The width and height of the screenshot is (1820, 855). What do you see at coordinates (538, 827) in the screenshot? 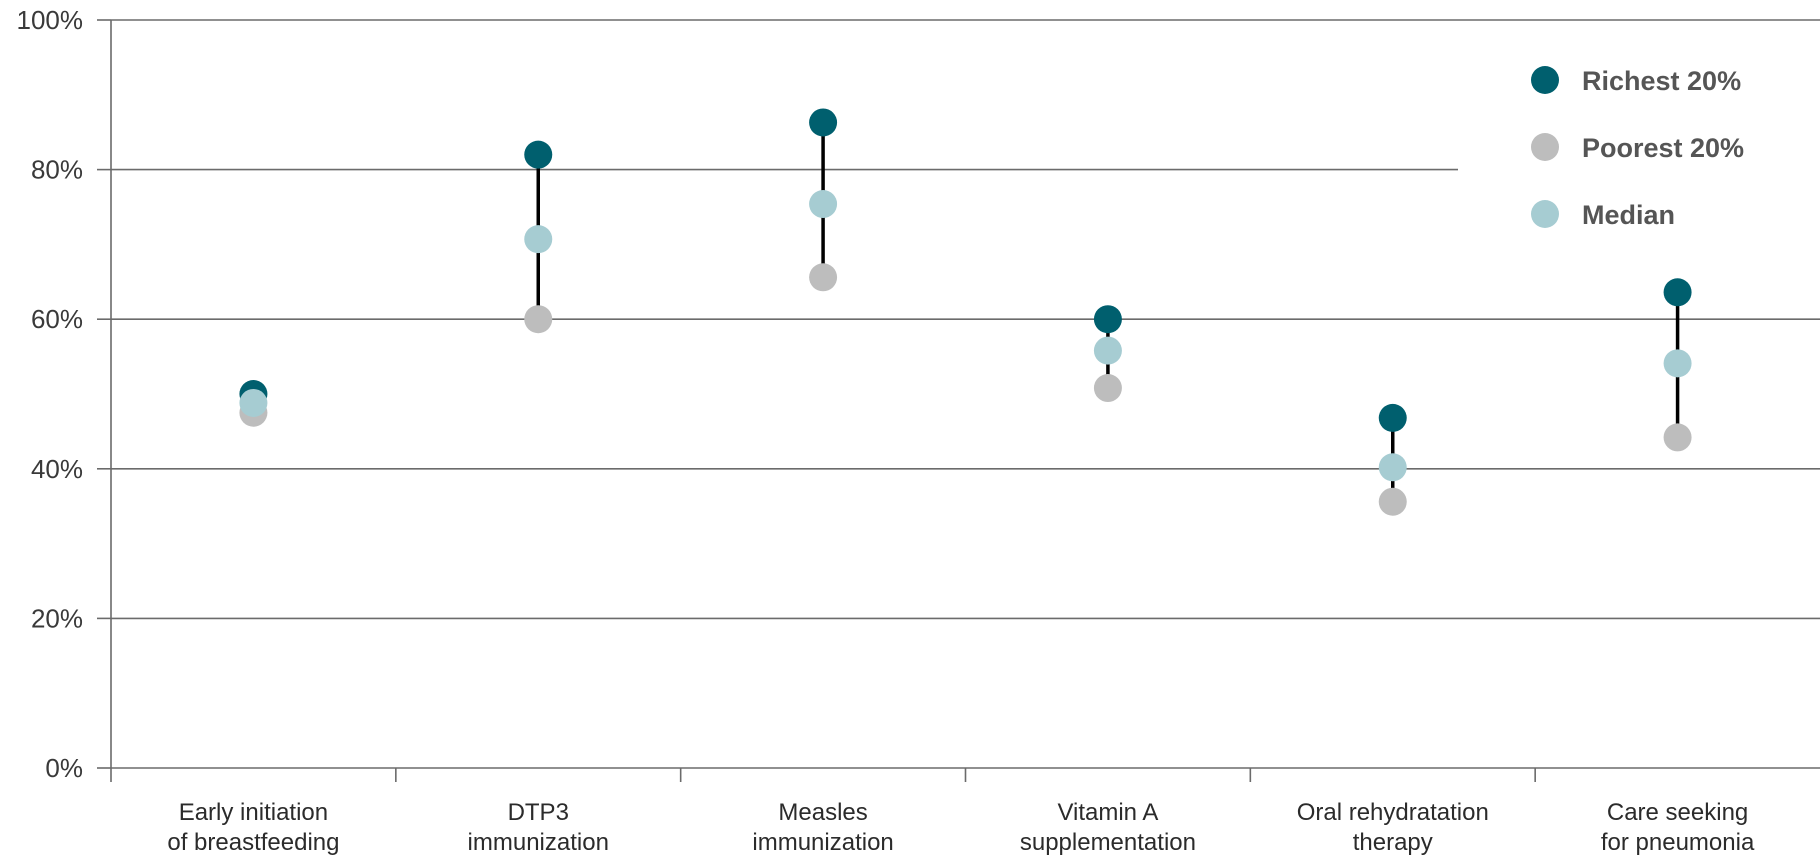
I see `x-category-label: DTP3 immunization` at bounding box center [538, 827].